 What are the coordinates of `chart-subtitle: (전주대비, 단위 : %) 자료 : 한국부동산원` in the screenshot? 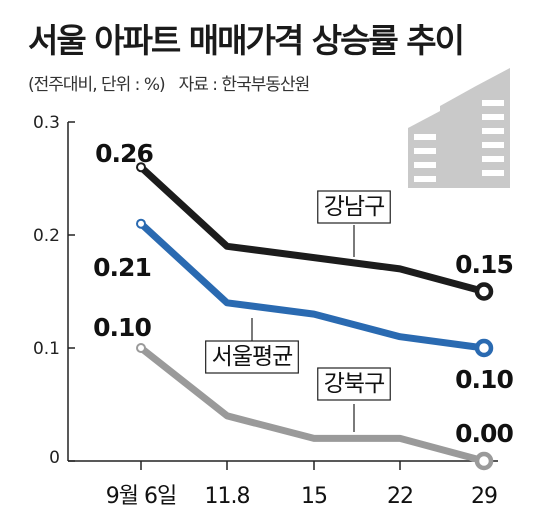 It's located at (175, 82).